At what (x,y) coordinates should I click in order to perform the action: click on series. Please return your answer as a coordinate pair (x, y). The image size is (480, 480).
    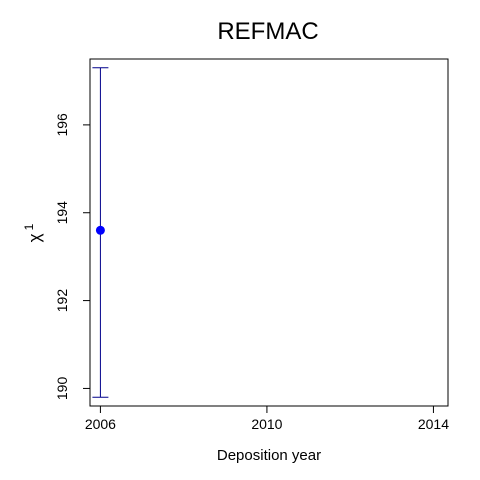
    Looking at the image, I should click on (100, 232).